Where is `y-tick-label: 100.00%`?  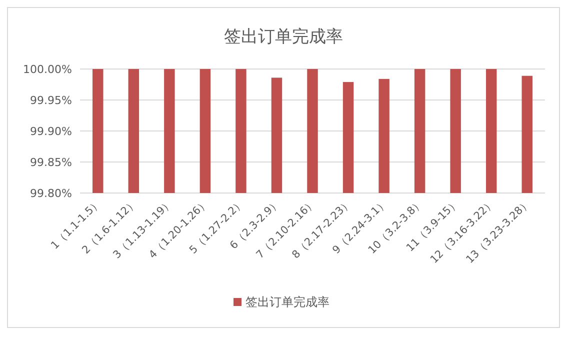 y-tick-label: 100.00% is located at coordinates (47, 69).